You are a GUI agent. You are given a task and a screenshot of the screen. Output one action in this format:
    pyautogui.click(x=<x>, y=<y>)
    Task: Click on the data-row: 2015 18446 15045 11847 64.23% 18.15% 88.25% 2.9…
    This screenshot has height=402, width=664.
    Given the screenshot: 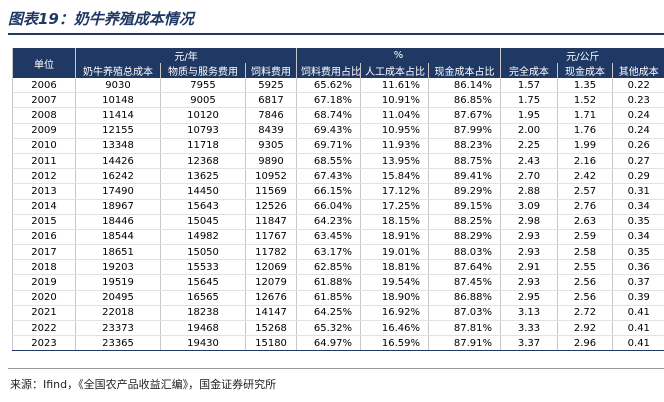 What is the action you would take?
    pyautogui.click(x=338, y=222)
    